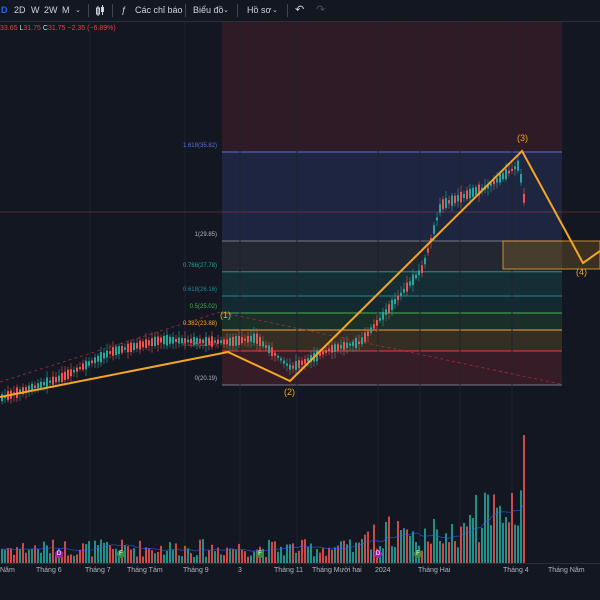 This screenshot has height=600, width=600. Describe the element at coordinates (20, 10) in the screenshot. I see `interval-2d-button: 2D` at that location.